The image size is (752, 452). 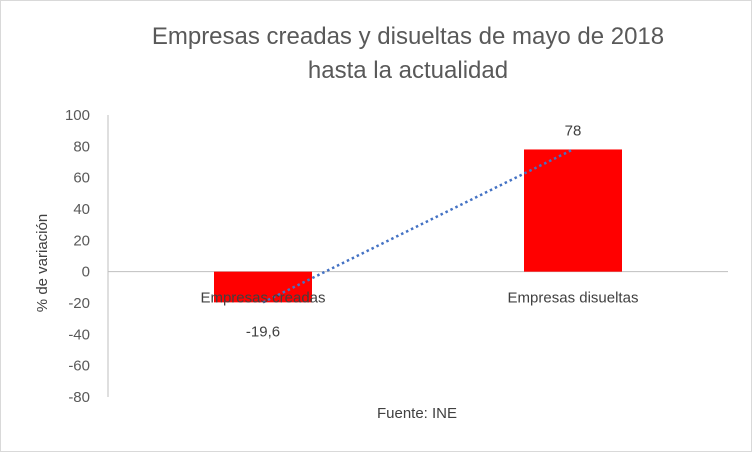 I want to click on y-axis-ticks: 100 80 60 40 20 0 -20 -40 -60 -80, so click(x=77, y=256).